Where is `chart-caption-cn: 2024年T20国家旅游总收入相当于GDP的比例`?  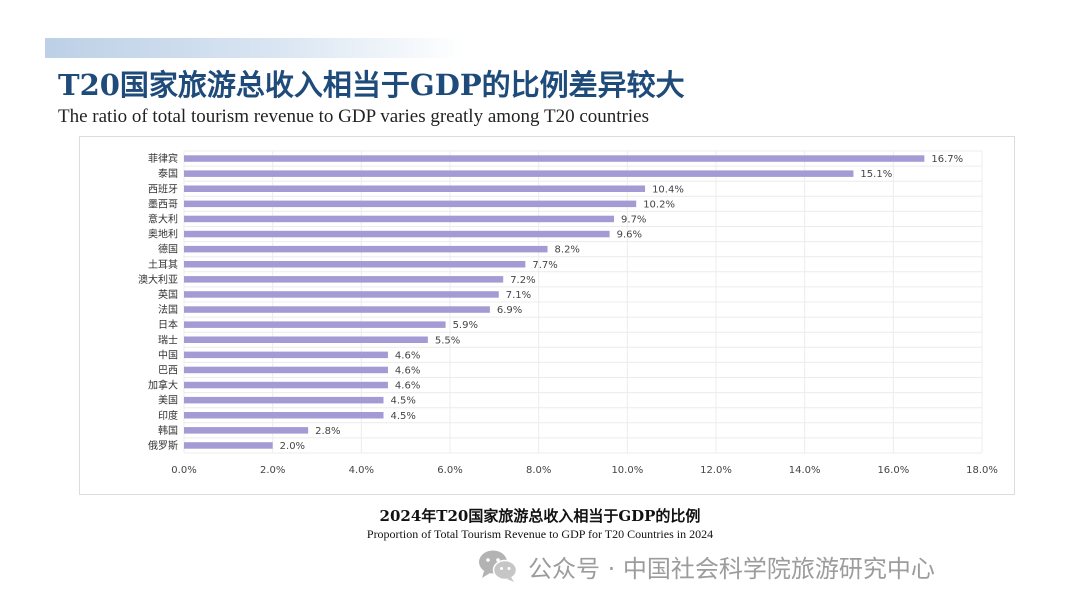
chart-caption-cn: 2024年T20国家旅游总收入相当于GDP的比例 is located at coordinates (540, 516).